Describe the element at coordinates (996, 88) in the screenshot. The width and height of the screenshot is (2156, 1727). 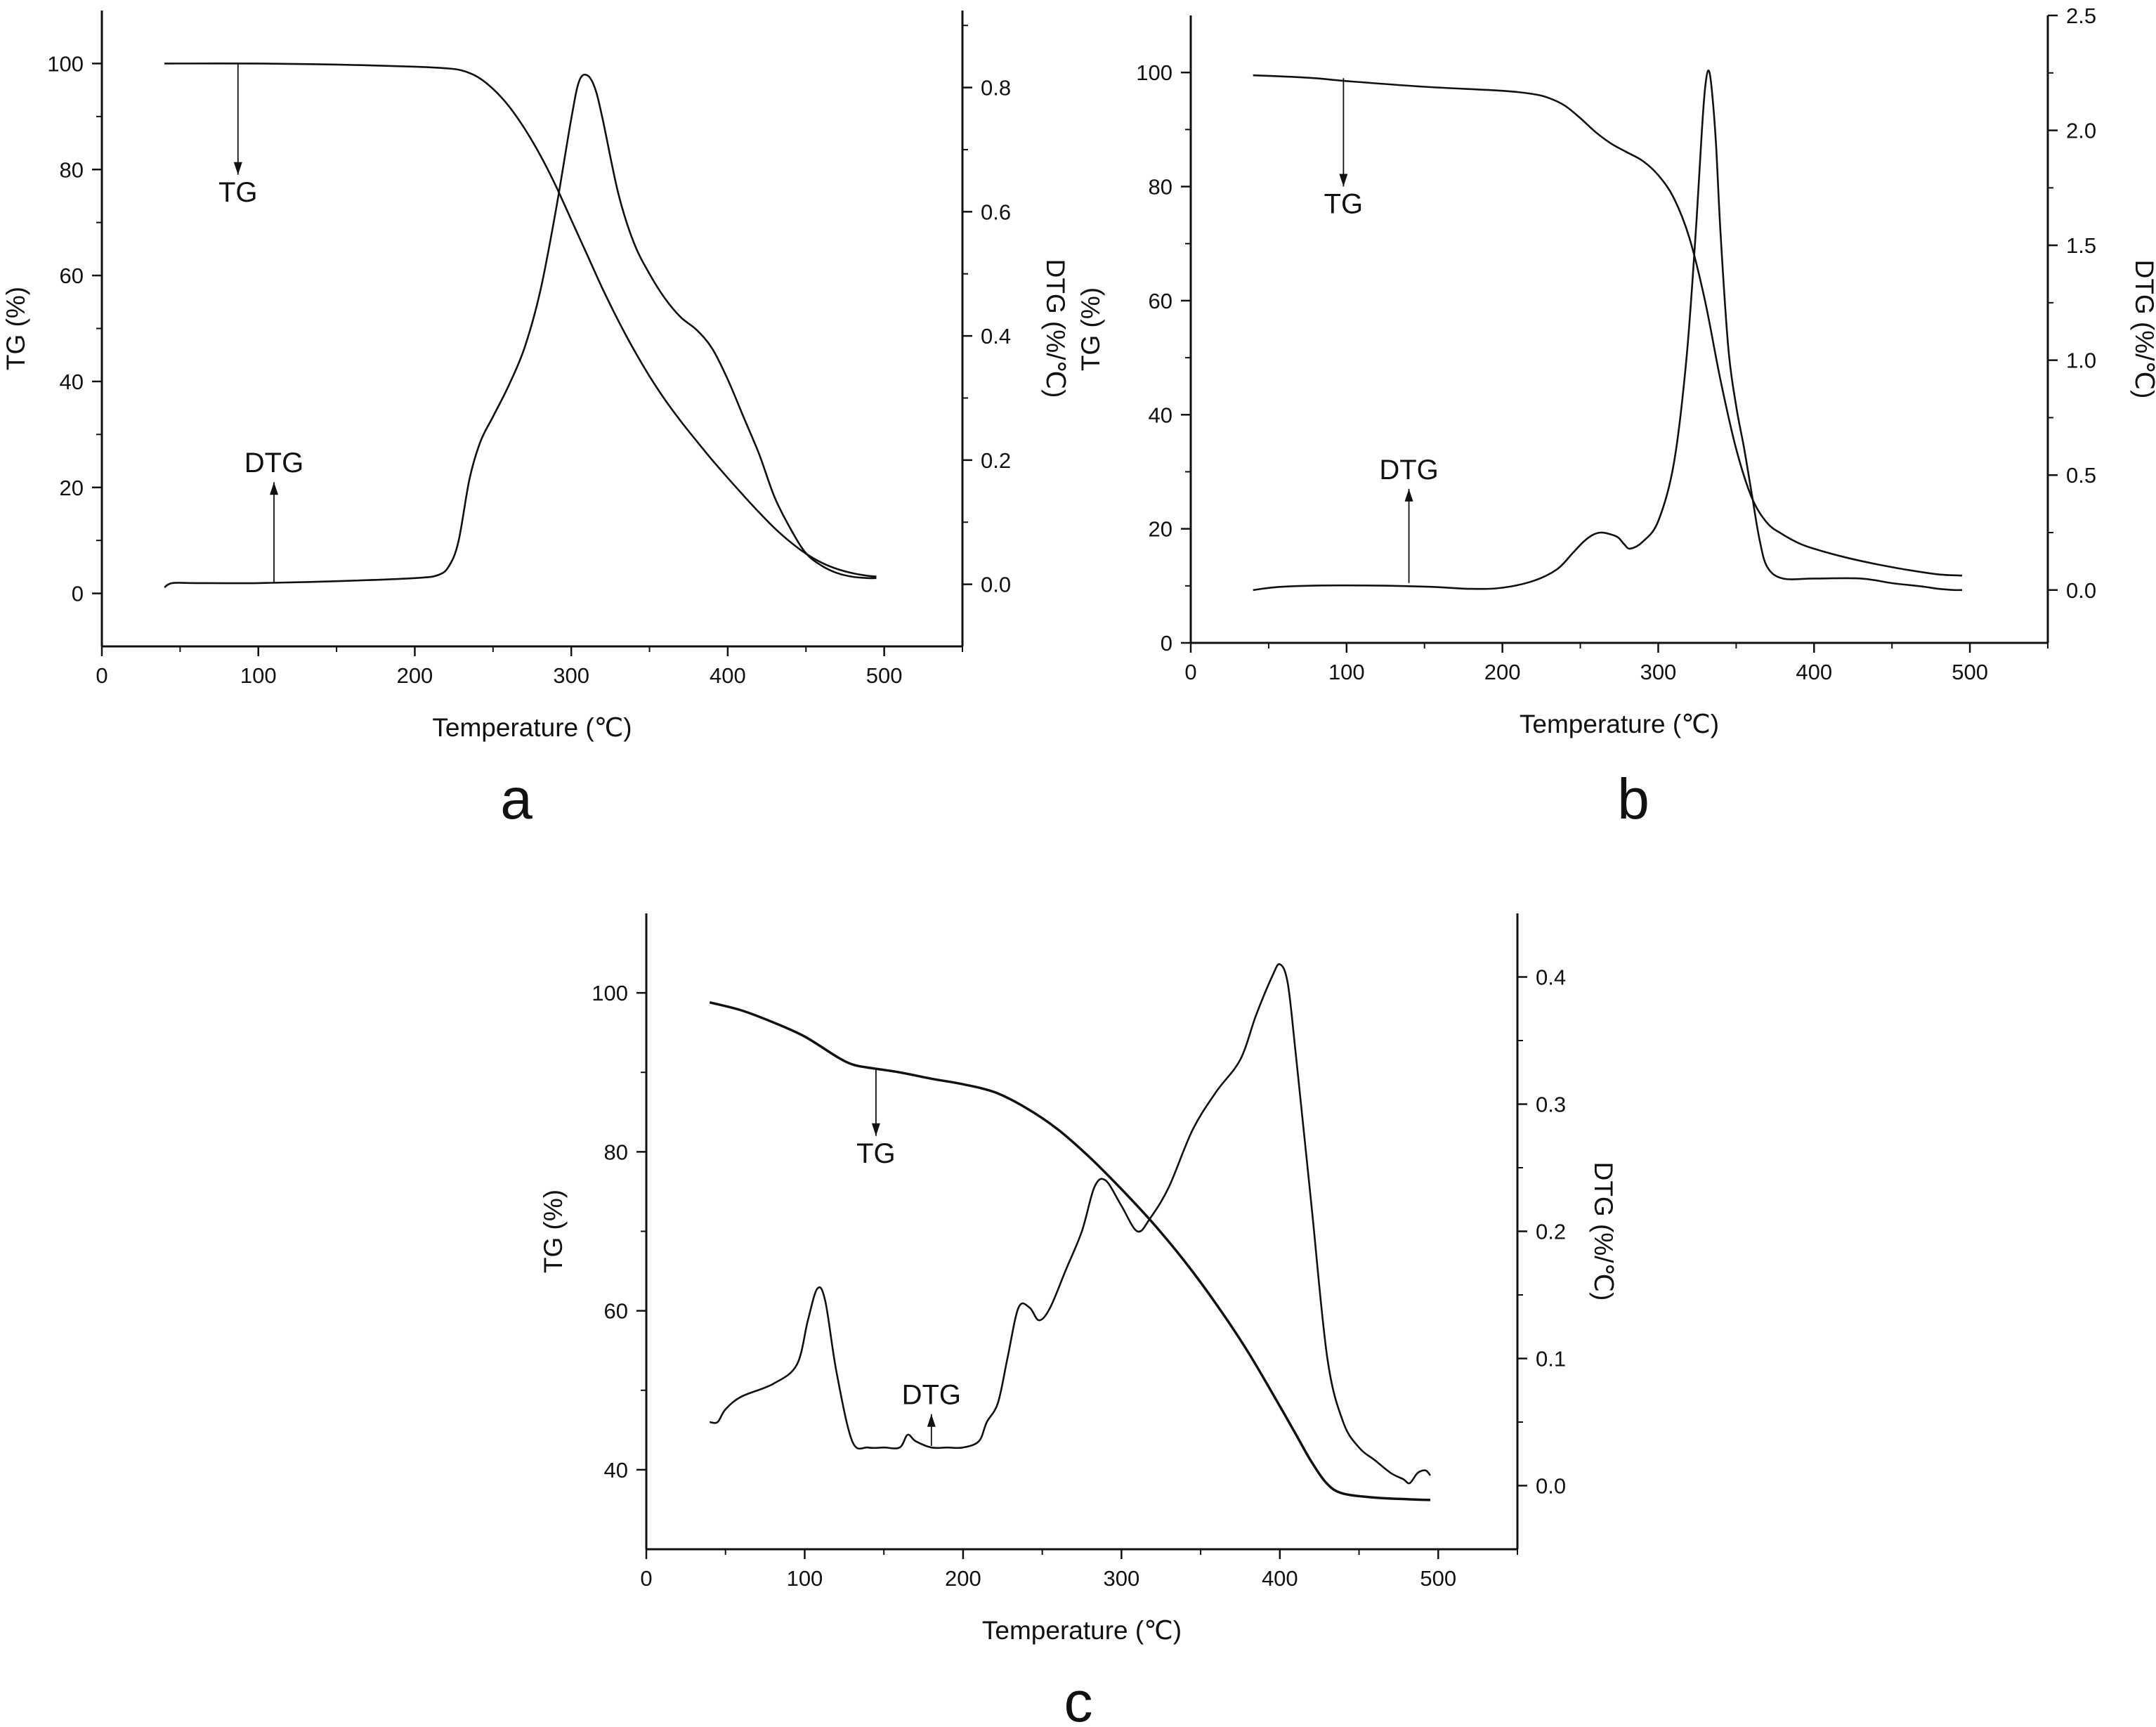
I see `y2-tick-label: 0.8` at that location.